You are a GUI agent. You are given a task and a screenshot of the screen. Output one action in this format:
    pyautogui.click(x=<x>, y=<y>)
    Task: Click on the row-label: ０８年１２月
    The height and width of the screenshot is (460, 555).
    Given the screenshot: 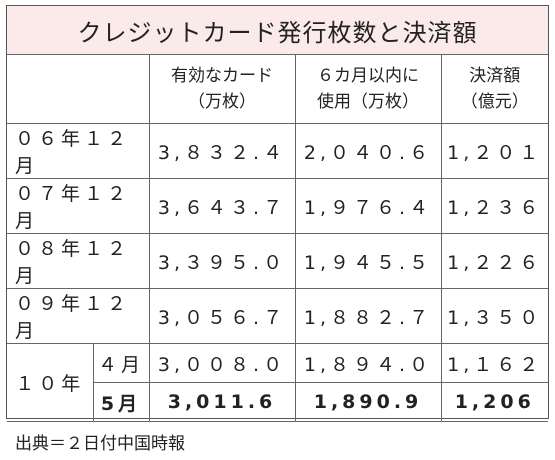 What is the action you would take?
    pyautogui.click(x=78, y=261)
    